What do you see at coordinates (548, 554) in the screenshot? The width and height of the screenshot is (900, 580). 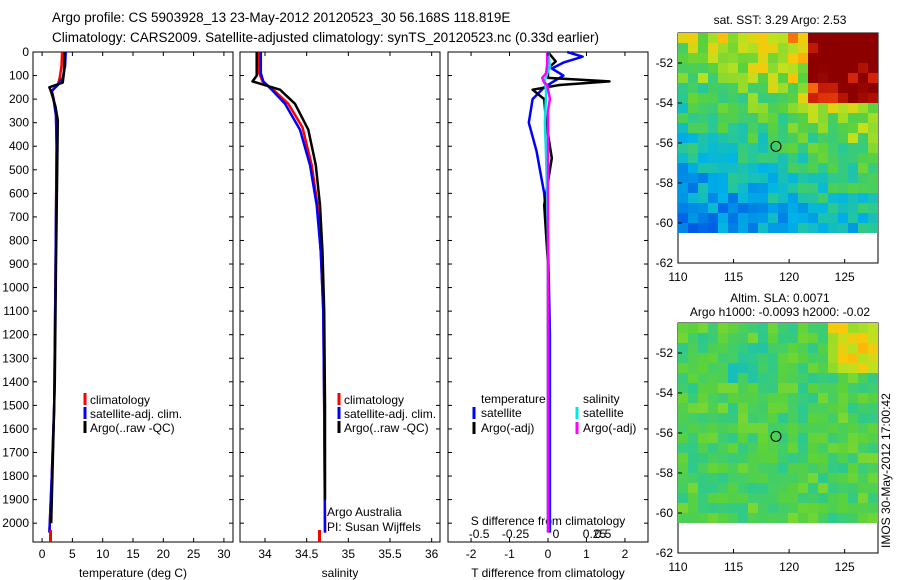 I see `x-tick-label: 0` at bounding box center [548, 554].